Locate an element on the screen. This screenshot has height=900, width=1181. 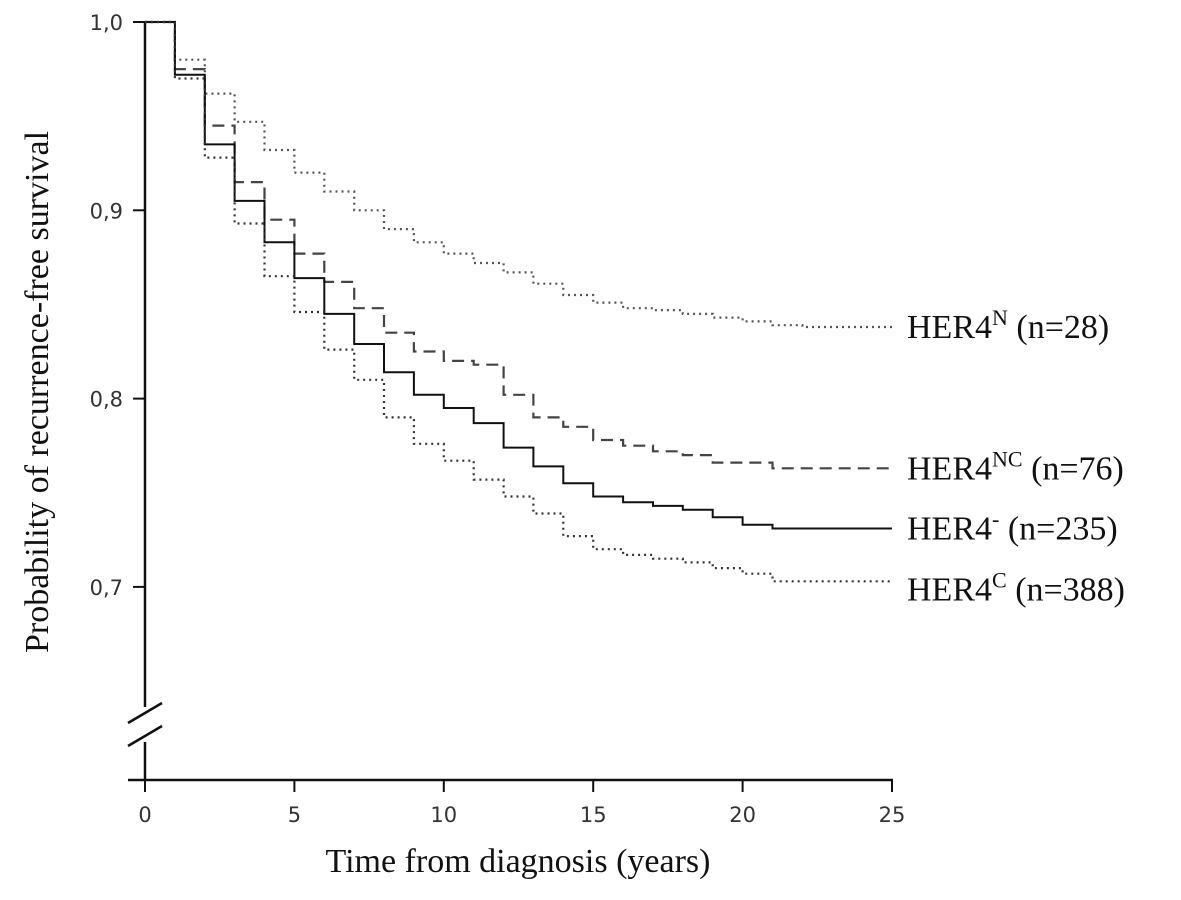
x-tick-label: 20 is located at coordinates (742, 815).